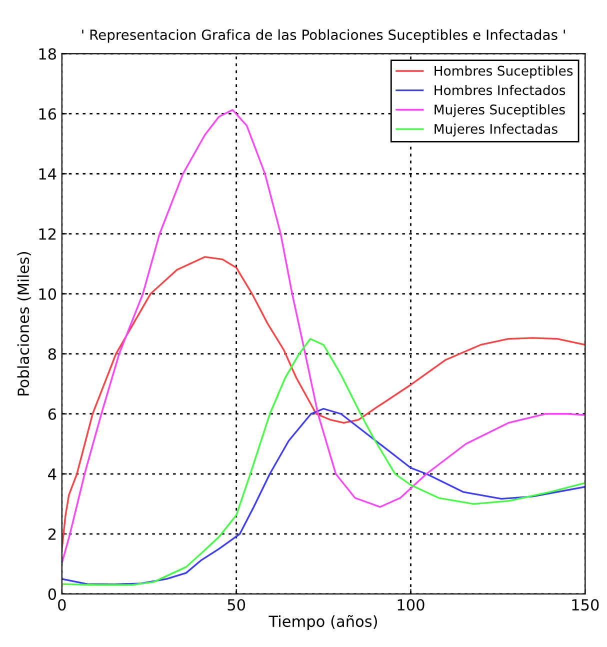  Describe the element at coordinates (503, 72) in the screenshot. I see `legend-label: Hombres Suceptibles` at that location.